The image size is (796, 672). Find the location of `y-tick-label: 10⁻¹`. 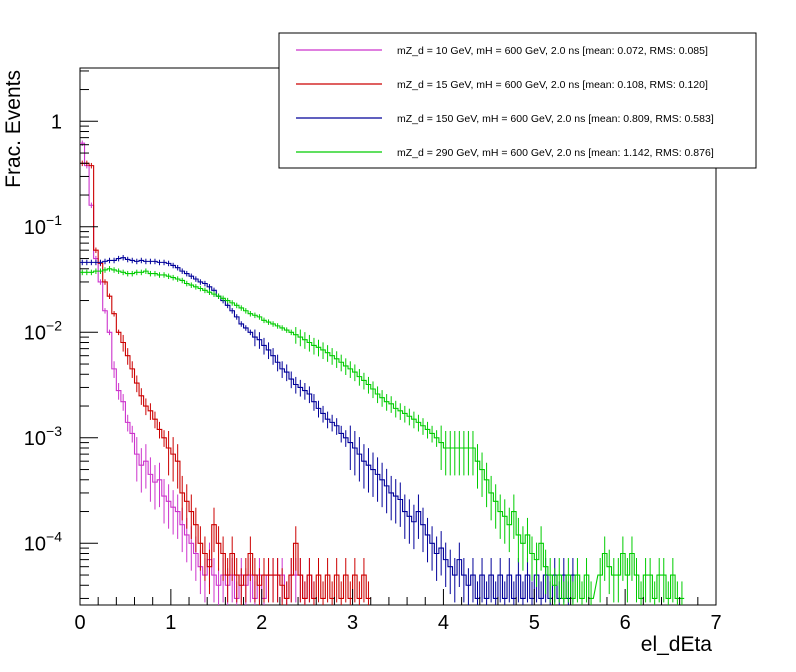

y-tick-label: 10⁻¹ is located at coordinates (43, 225).